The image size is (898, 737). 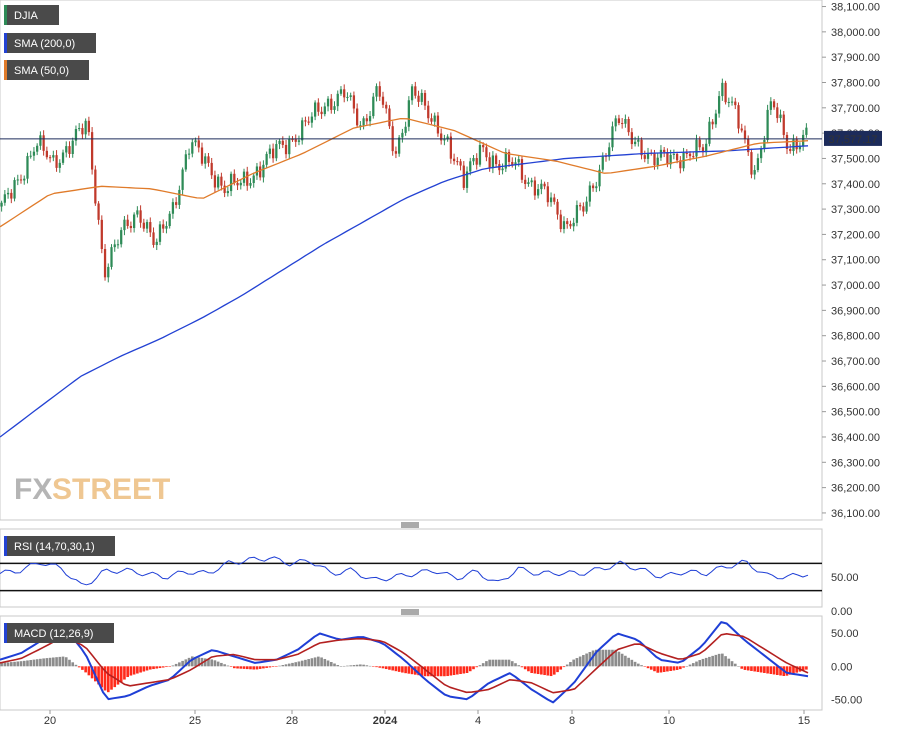 I want to click on last-price-label: 37,577.17, so click(x=853, y=138).